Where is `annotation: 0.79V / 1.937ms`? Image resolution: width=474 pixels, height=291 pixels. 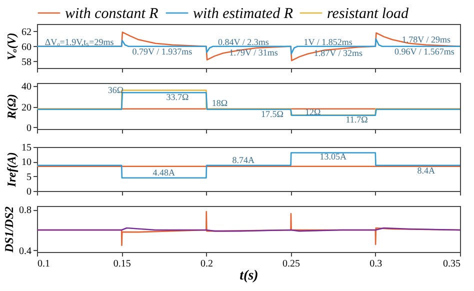 annotation: 0.79V / 1.937ms is located at coordinates (162, 51).